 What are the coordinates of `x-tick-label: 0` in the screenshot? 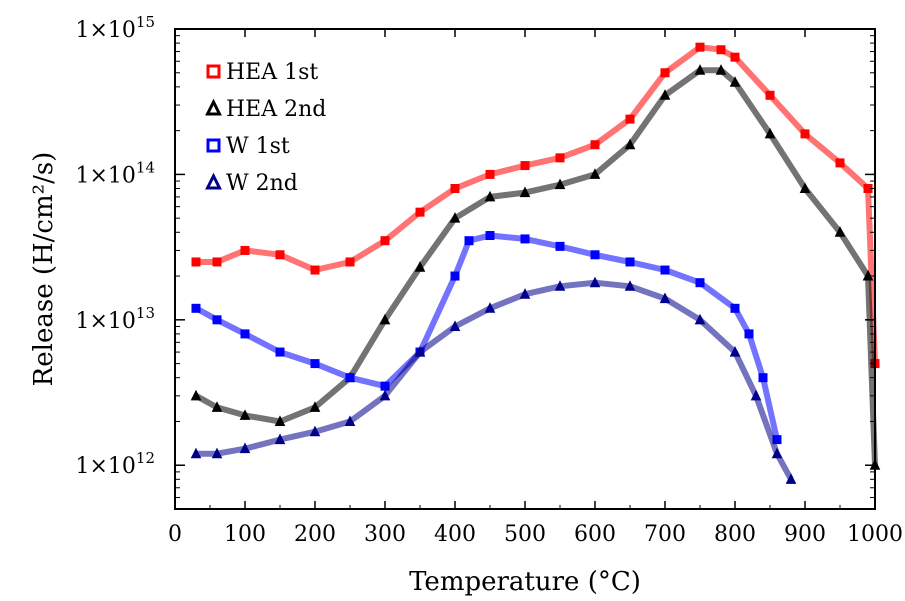 It's located at (175, 534).